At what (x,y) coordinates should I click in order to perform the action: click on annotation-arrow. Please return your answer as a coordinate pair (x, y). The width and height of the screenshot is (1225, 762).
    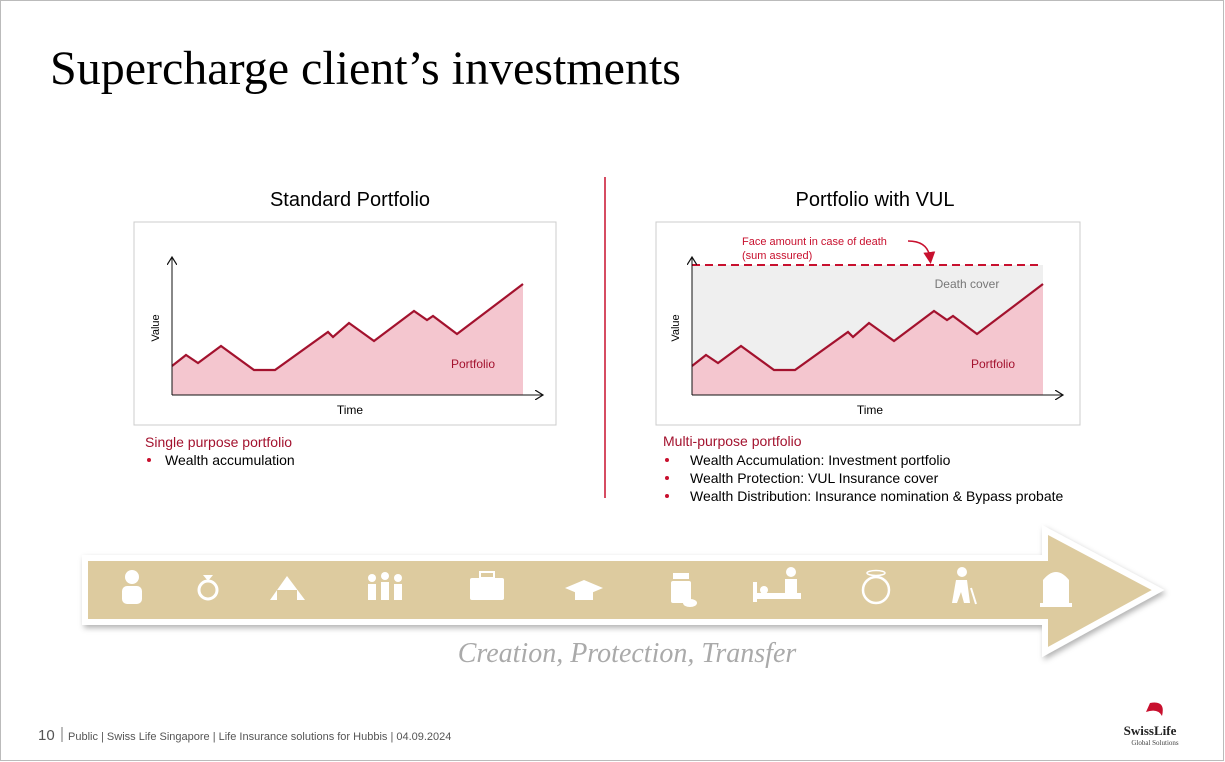
    Looking at the image, I should click on (921, 252).